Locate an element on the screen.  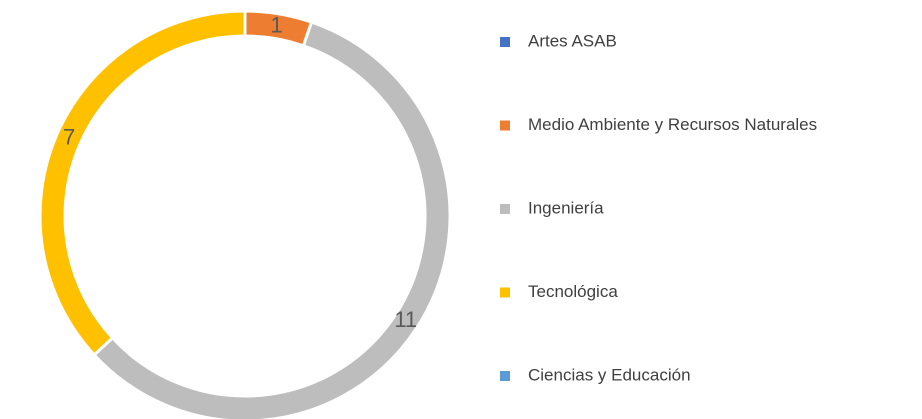
legend-label: Artes ASAB is located at coordinates (572, 40).